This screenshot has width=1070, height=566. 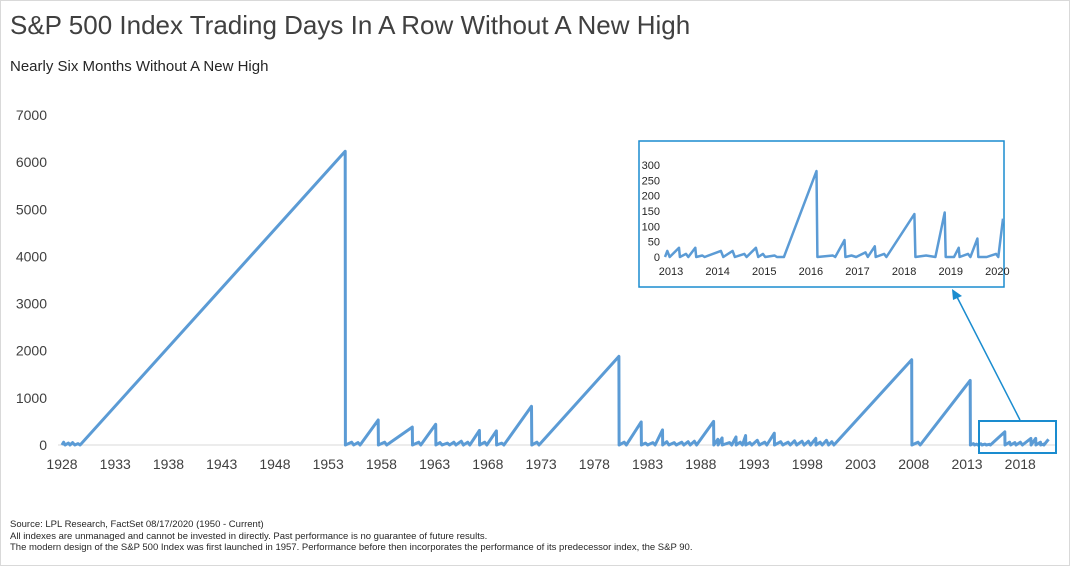 What do you see at coordinates (61, 464) in the screenshot?
I see `x-tick-label: 1928` at bounding box center [61, 464].